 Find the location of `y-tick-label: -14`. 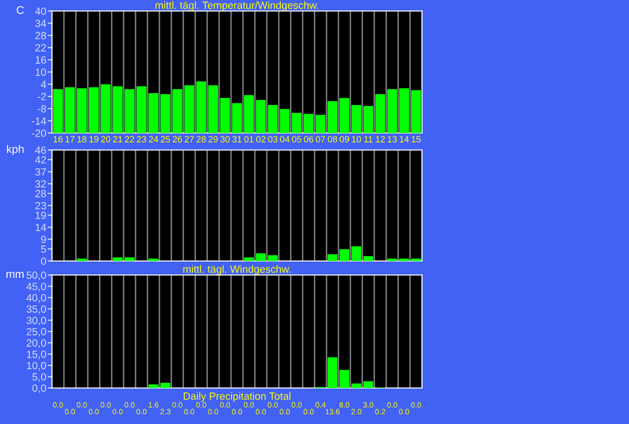

y-tick-label: -14 is located at coordinates (39, 121).